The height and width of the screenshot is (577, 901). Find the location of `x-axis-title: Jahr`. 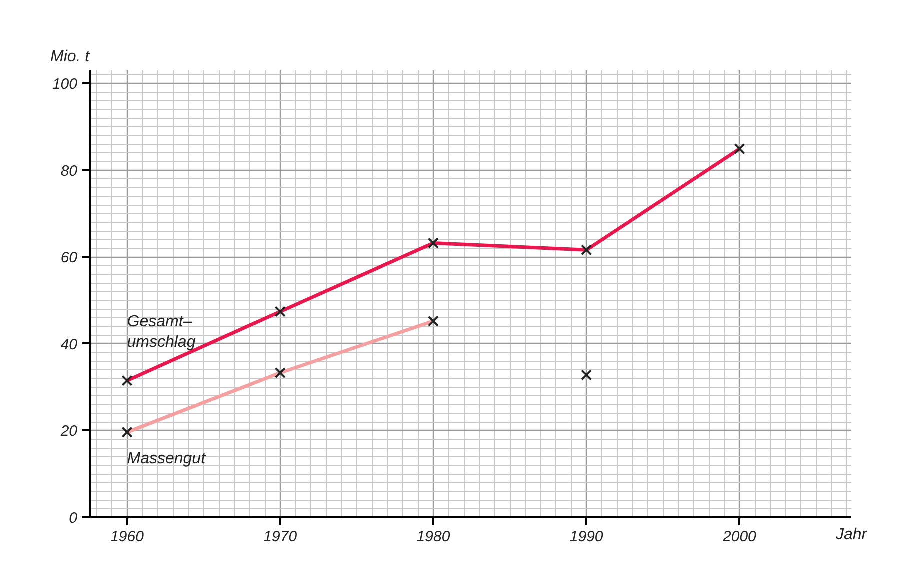

x-axis-title: Jahr is located at coordinates (851, 535).